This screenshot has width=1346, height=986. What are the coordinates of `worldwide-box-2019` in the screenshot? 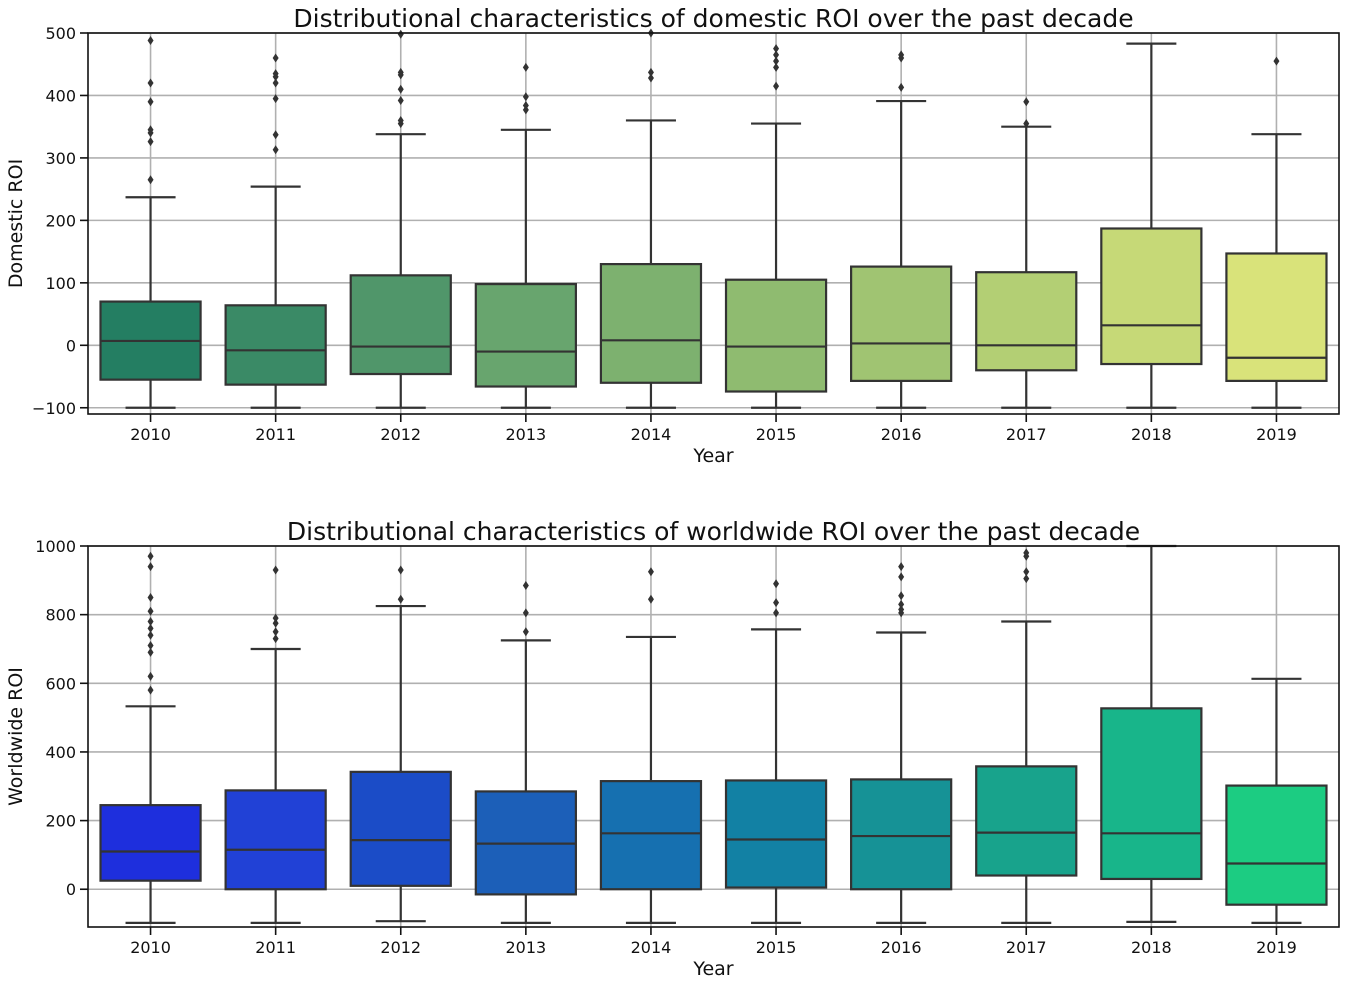 It's located at (1276, 800).